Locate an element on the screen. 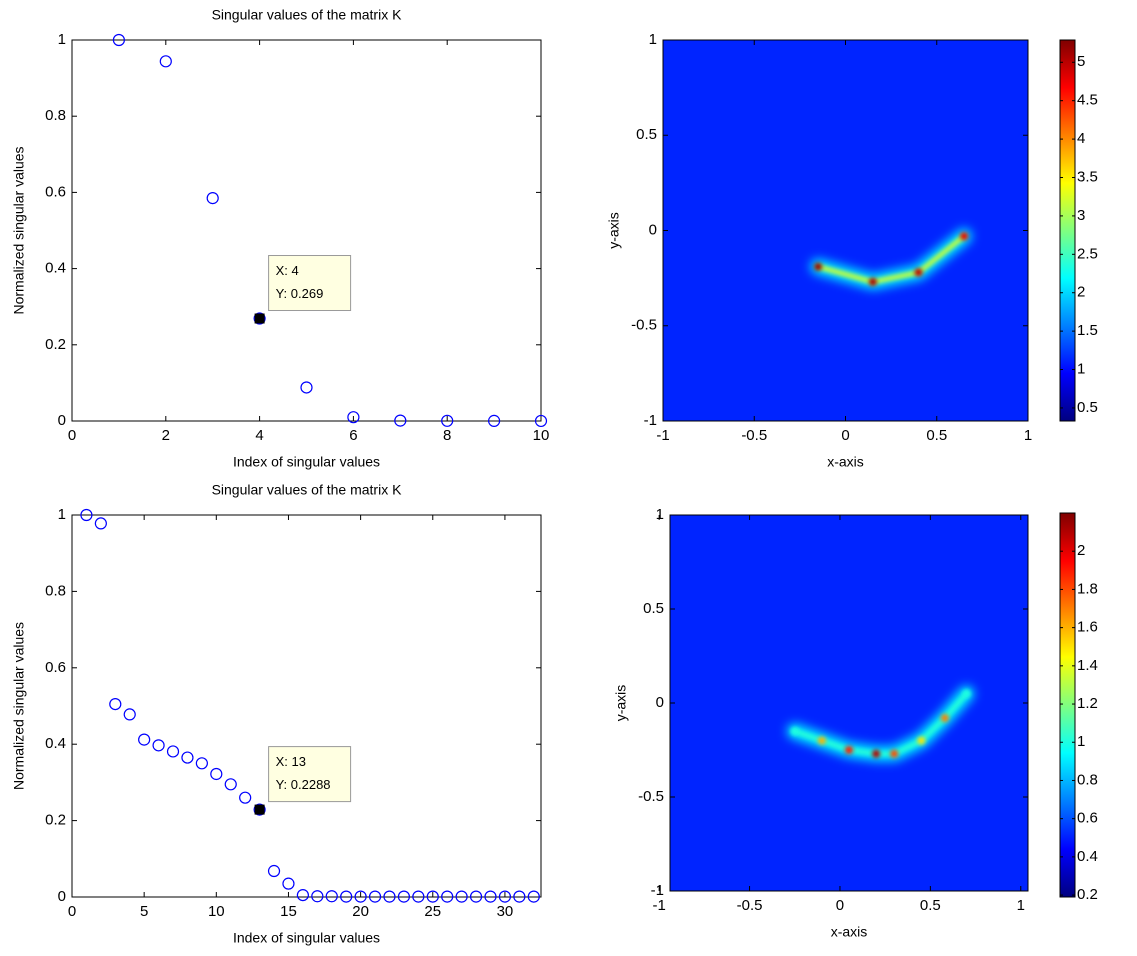  colorbar-tick-label: 5 is located at coordinates (1081, 61).